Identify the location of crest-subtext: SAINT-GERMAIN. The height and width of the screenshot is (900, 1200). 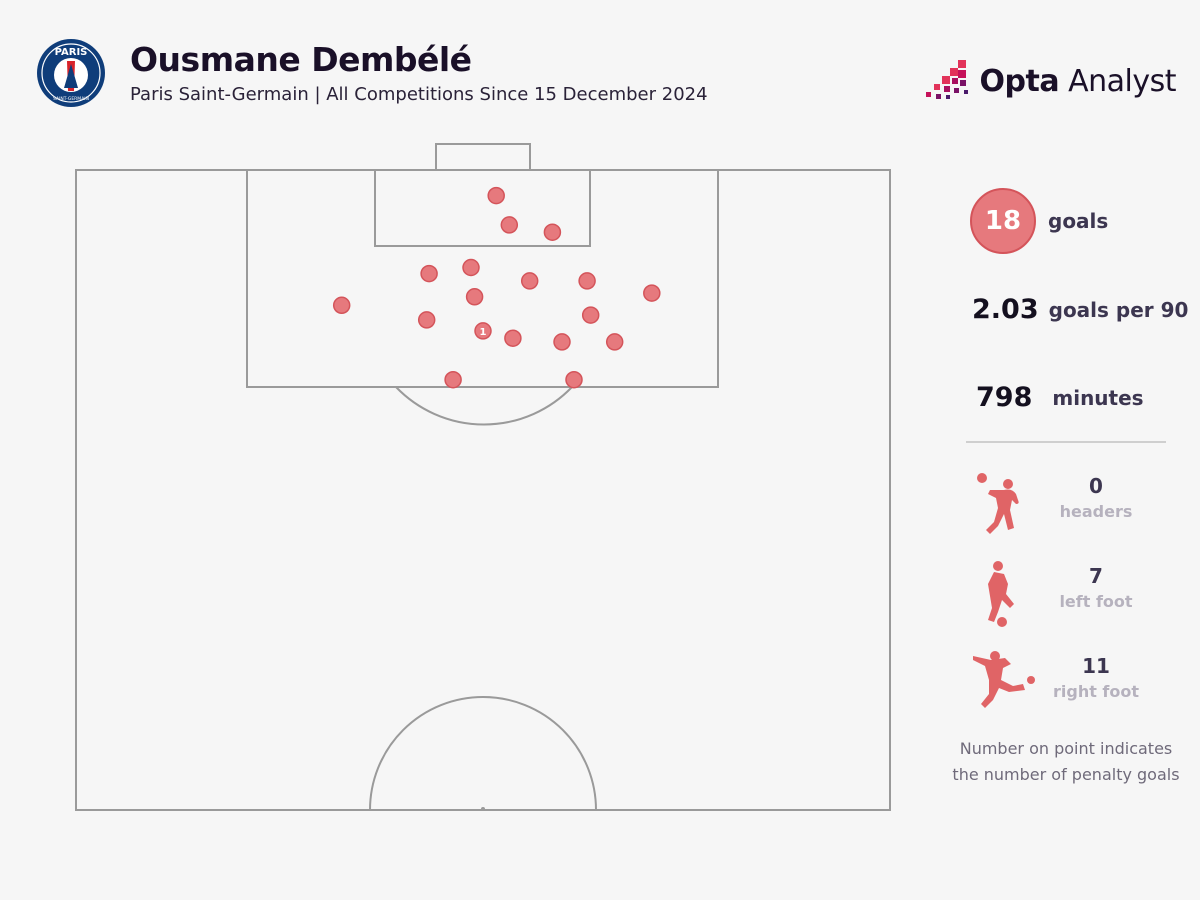
(71, 99).